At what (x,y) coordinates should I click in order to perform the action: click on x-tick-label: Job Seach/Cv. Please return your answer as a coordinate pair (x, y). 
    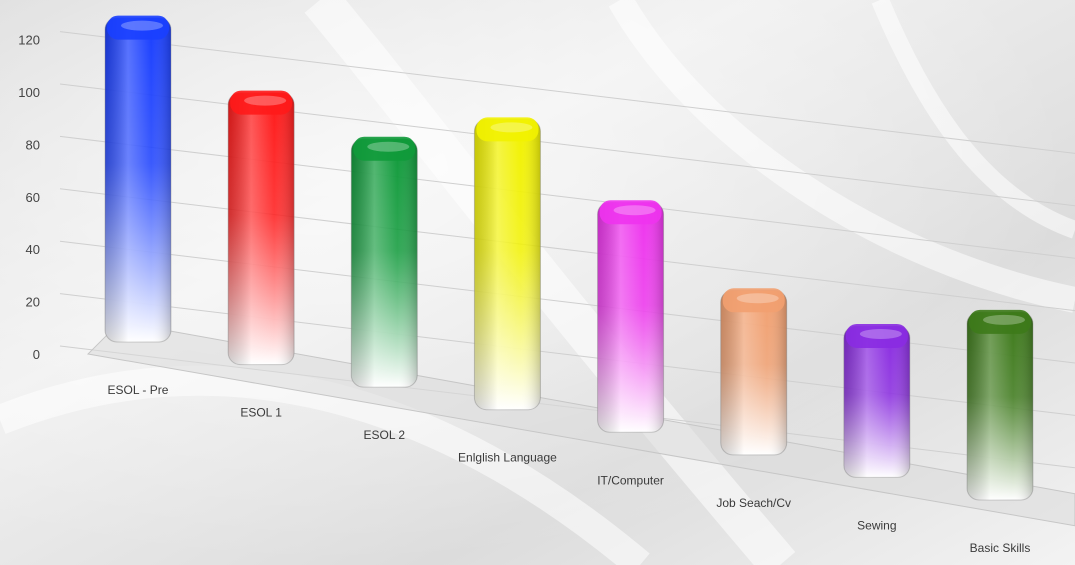
    Looking at the image, I should click on (753, 503).